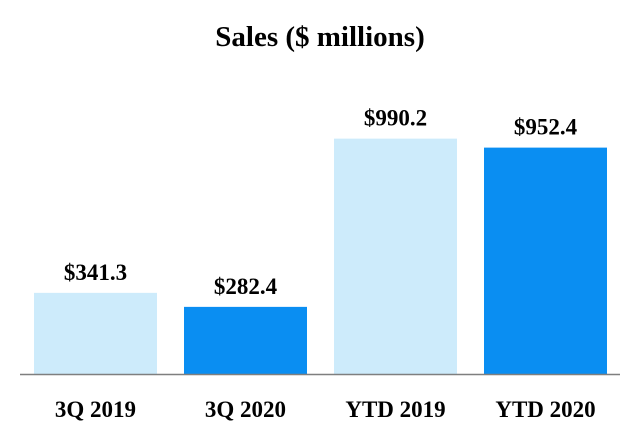 This screenshot has height=440, width=640. What do you see at coordinates (325, 409) in the screenshot?
I see `x-tick-labels-layer: 3Q 2019 3Q 2020 YTD 2019 YTD 2020` at bounding box center [325, 409].